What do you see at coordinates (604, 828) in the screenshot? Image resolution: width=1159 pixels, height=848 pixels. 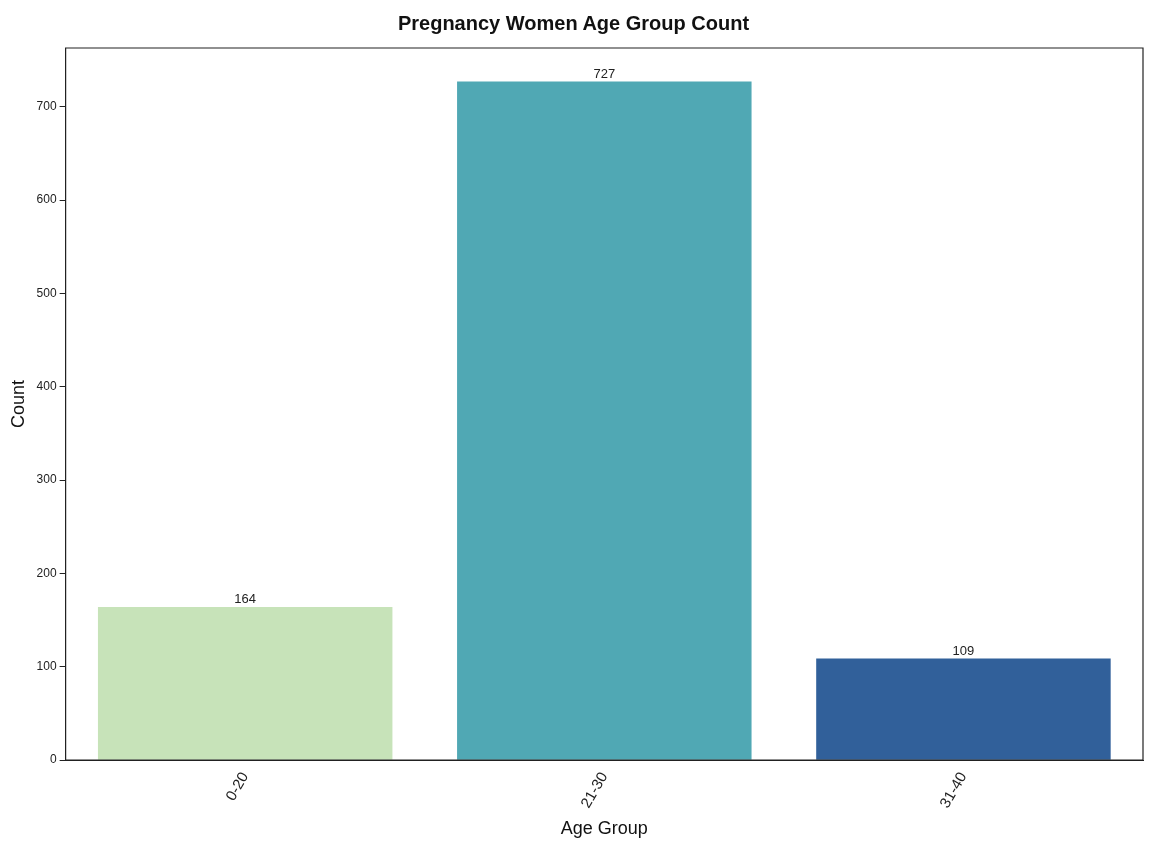 I see `x-axis-title: Age Group` at bounding box center [604, 828].